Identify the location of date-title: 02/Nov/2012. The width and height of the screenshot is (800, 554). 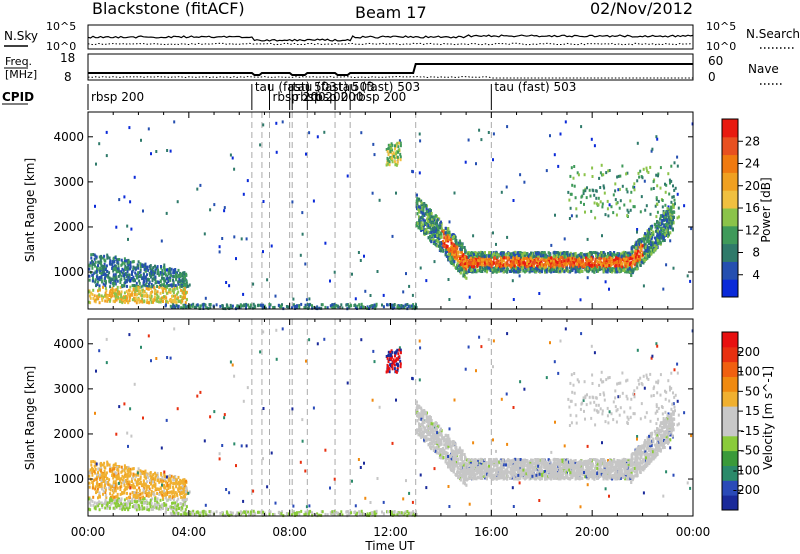
(641, 9).